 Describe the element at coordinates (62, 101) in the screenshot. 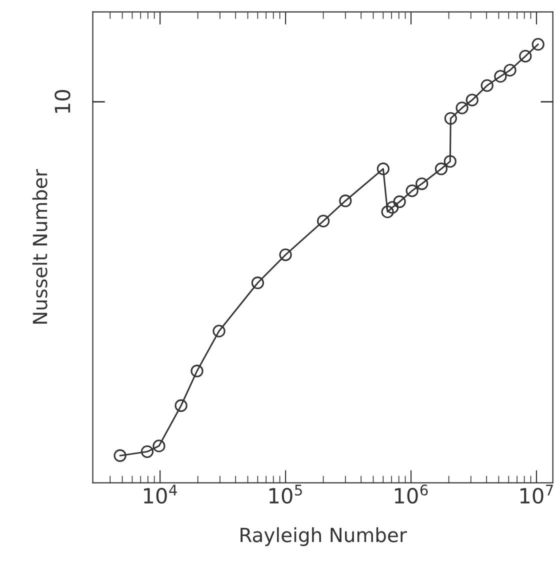

I see `text: 10` at that location.